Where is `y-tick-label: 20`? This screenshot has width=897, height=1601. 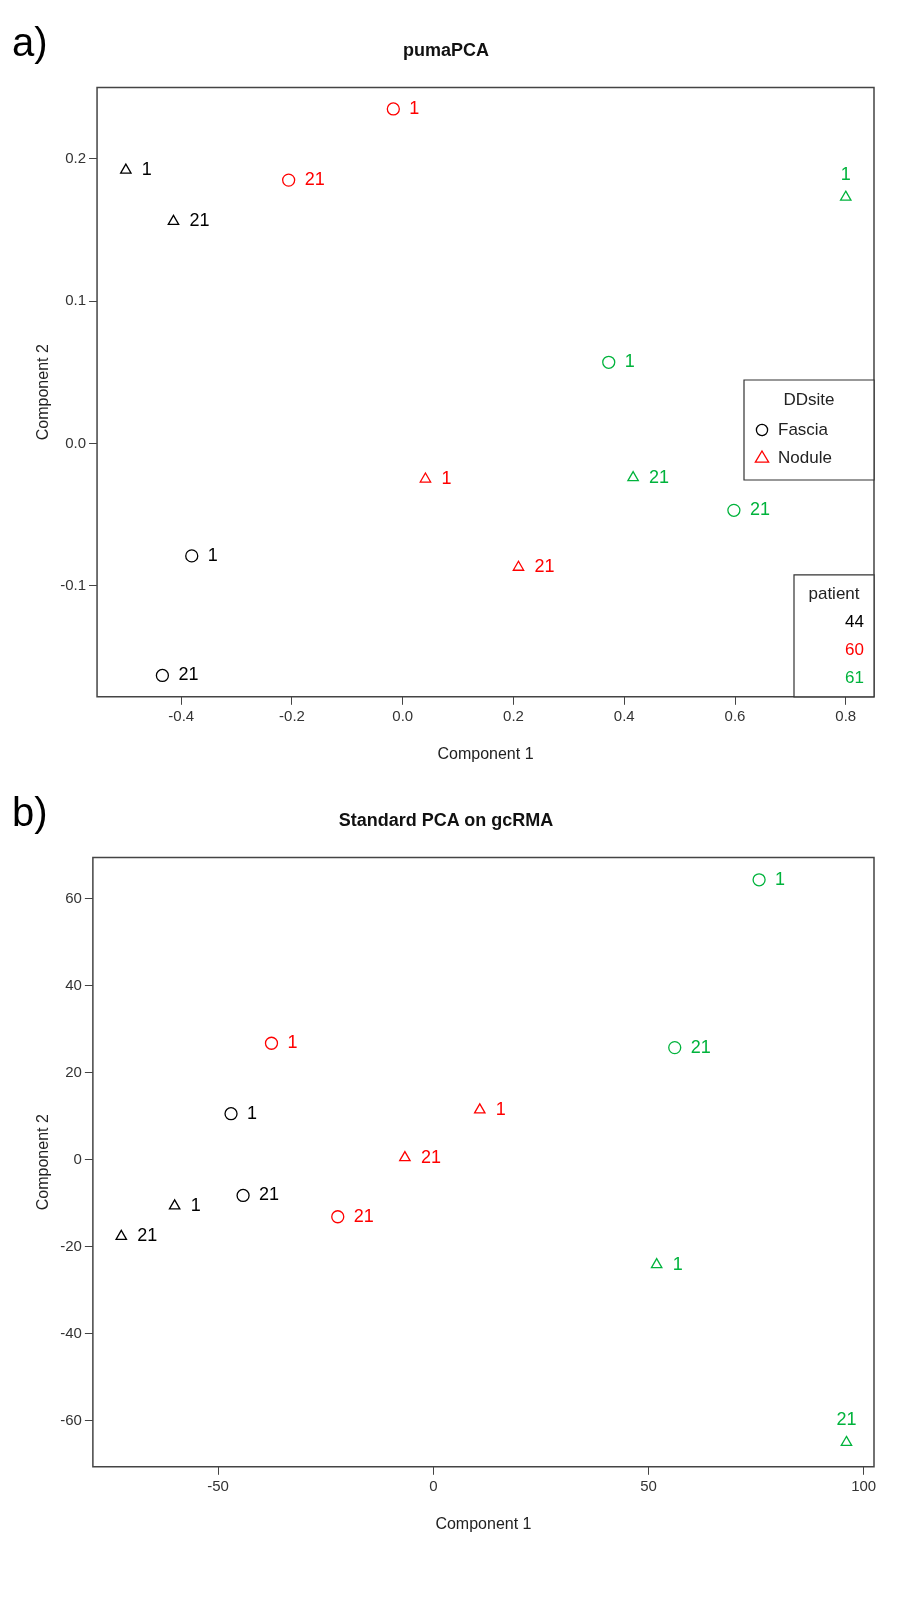 y-tick-label: 20 is located at coordinates (73, 1071).